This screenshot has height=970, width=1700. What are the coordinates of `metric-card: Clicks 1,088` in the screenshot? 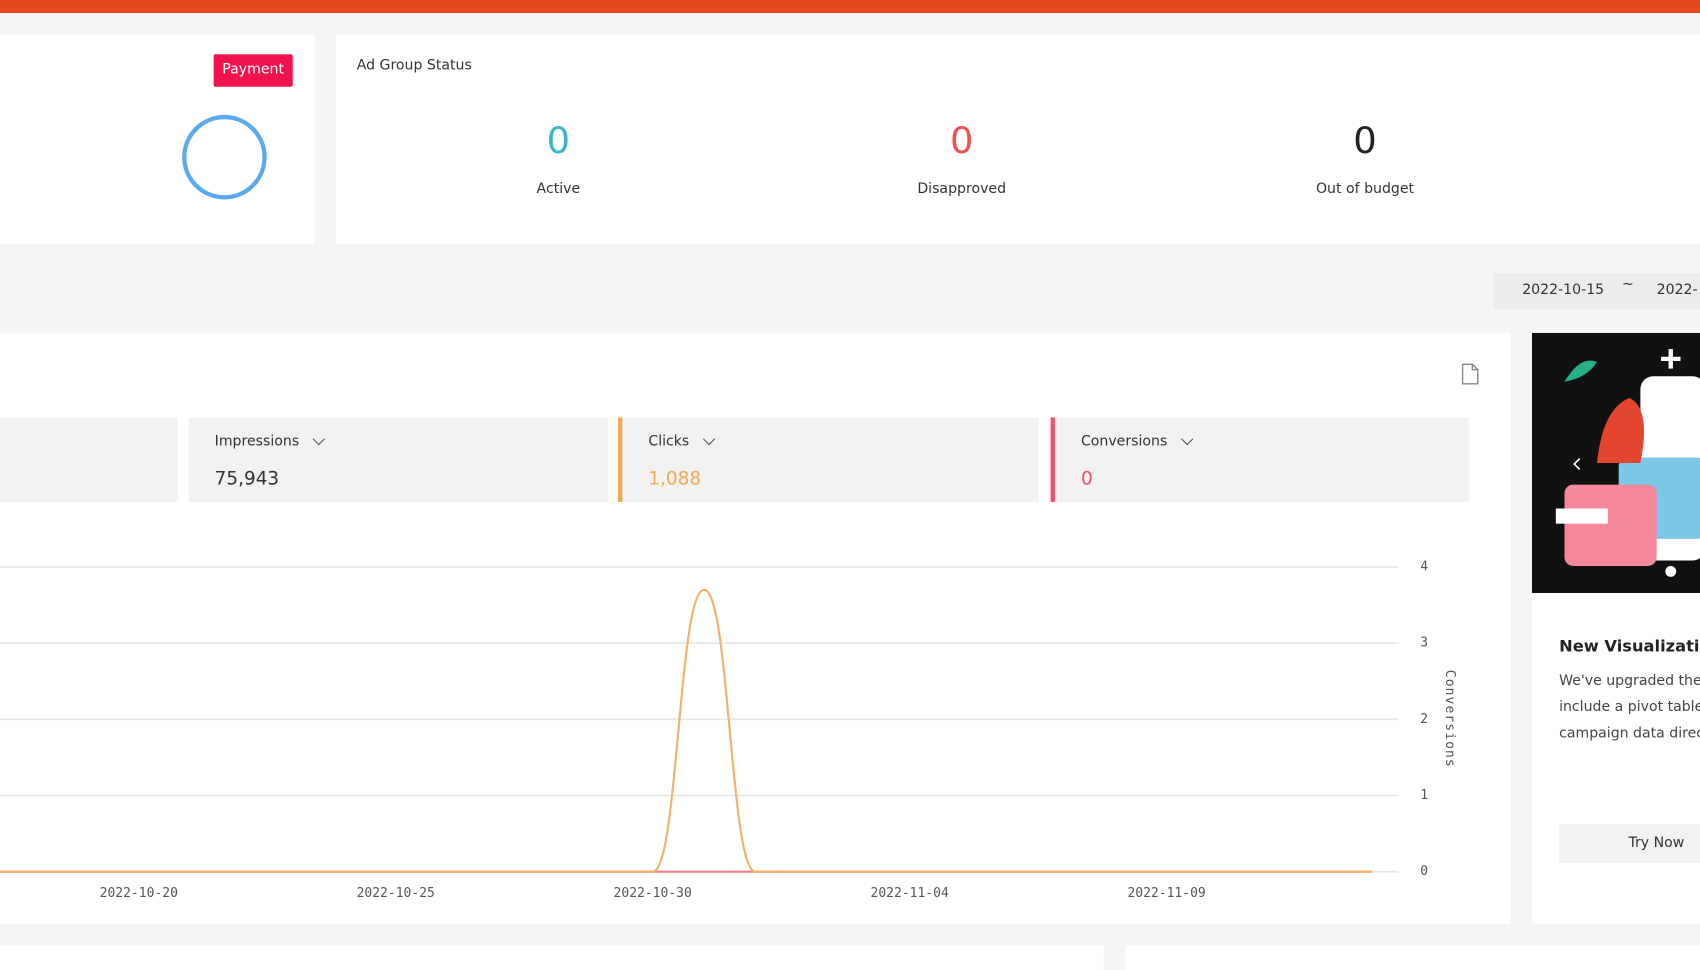 It's located at (828, 459).